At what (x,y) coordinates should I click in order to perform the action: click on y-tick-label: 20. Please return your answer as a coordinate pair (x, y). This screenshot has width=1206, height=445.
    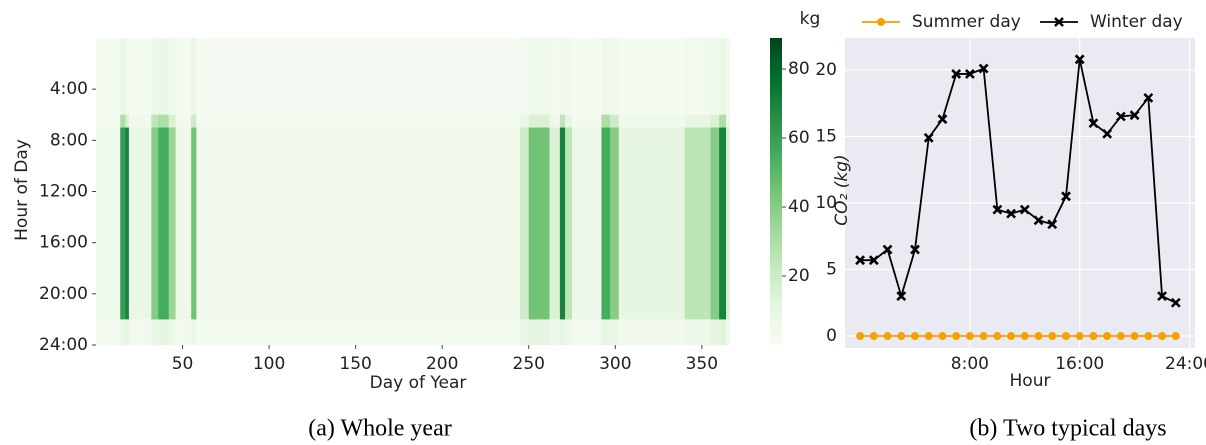
    Looking at the image, I should click on (826, 70).